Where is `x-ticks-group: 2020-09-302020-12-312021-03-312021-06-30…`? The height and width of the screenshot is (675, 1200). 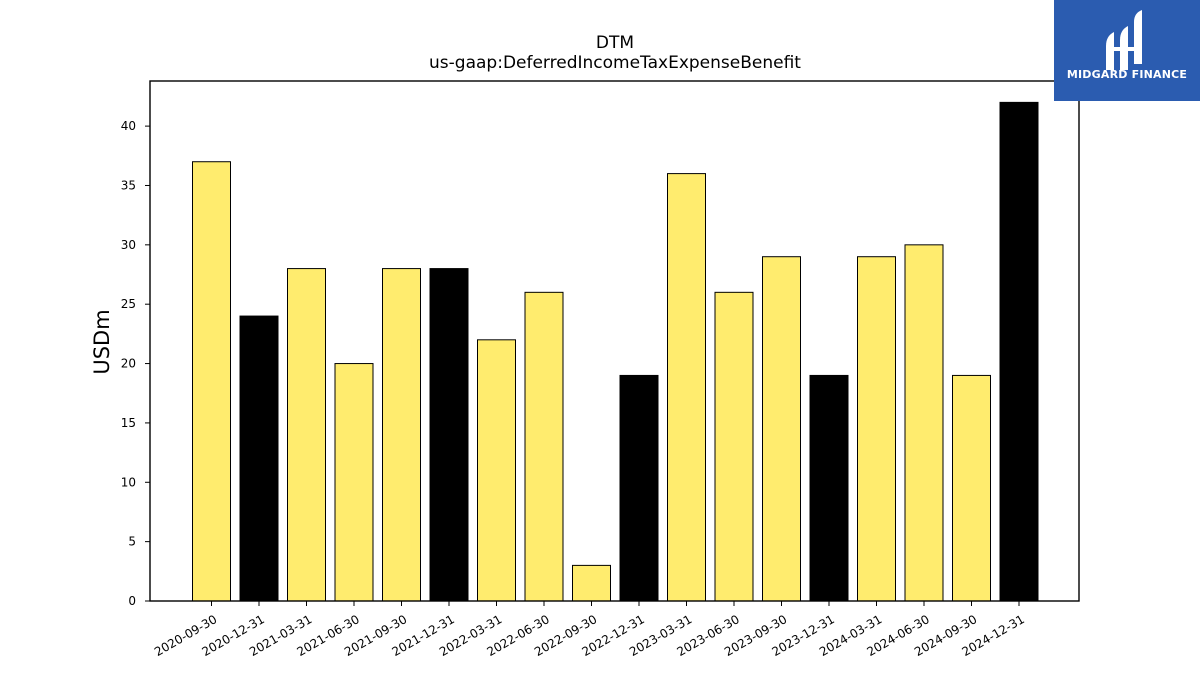
x-ticks-group: 2020-09-302020-12-312021-03-312021-06-30… is located at coordinates (589, 630).